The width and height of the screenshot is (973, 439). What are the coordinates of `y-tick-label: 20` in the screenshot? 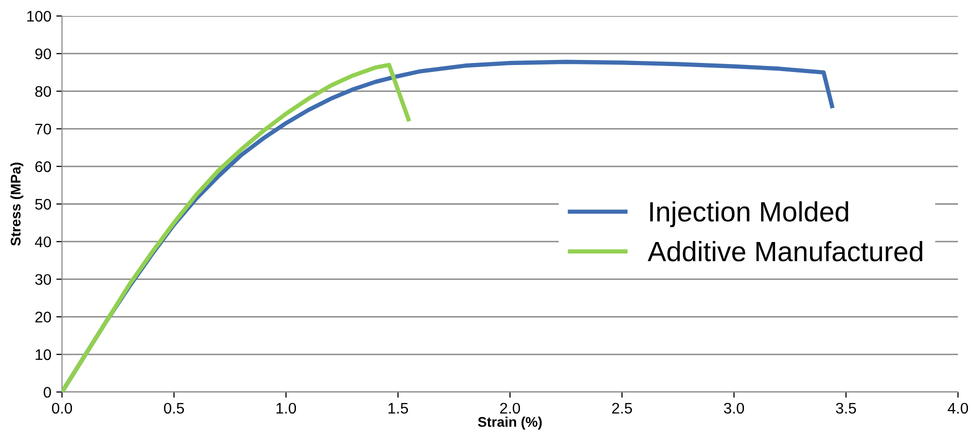 It's located at (43, 317).